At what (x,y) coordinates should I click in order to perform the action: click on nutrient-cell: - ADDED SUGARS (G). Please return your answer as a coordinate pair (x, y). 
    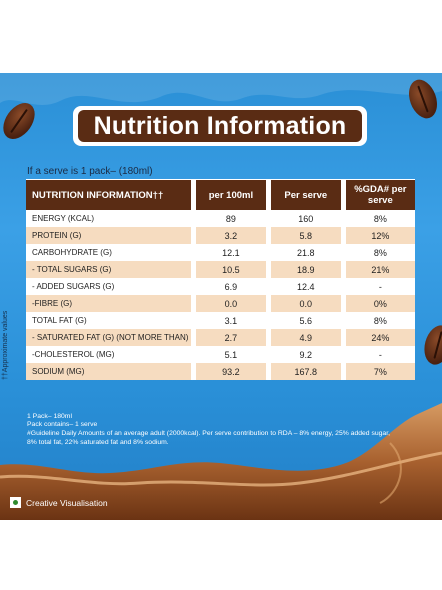
    Looking at the image, I should click on (111, 286).